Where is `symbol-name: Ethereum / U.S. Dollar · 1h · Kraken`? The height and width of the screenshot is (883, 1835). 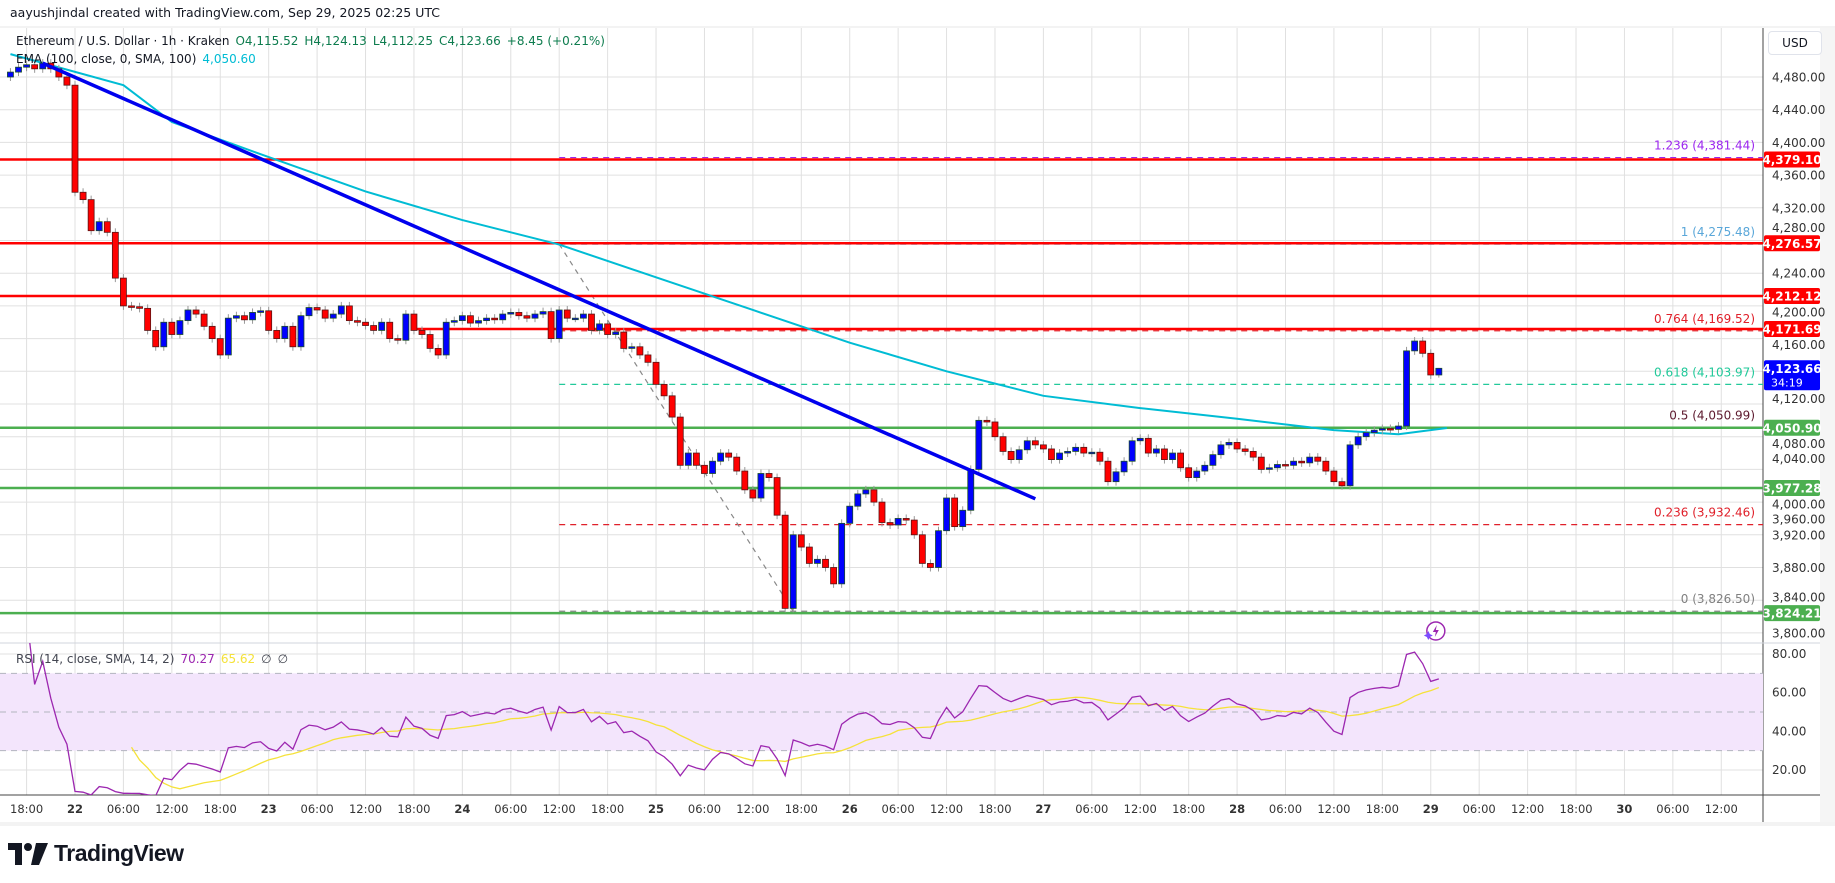
symbol-name: Ethereum / U.S. Dollar · 1h · Kraken is located at coordinates (123, 41).